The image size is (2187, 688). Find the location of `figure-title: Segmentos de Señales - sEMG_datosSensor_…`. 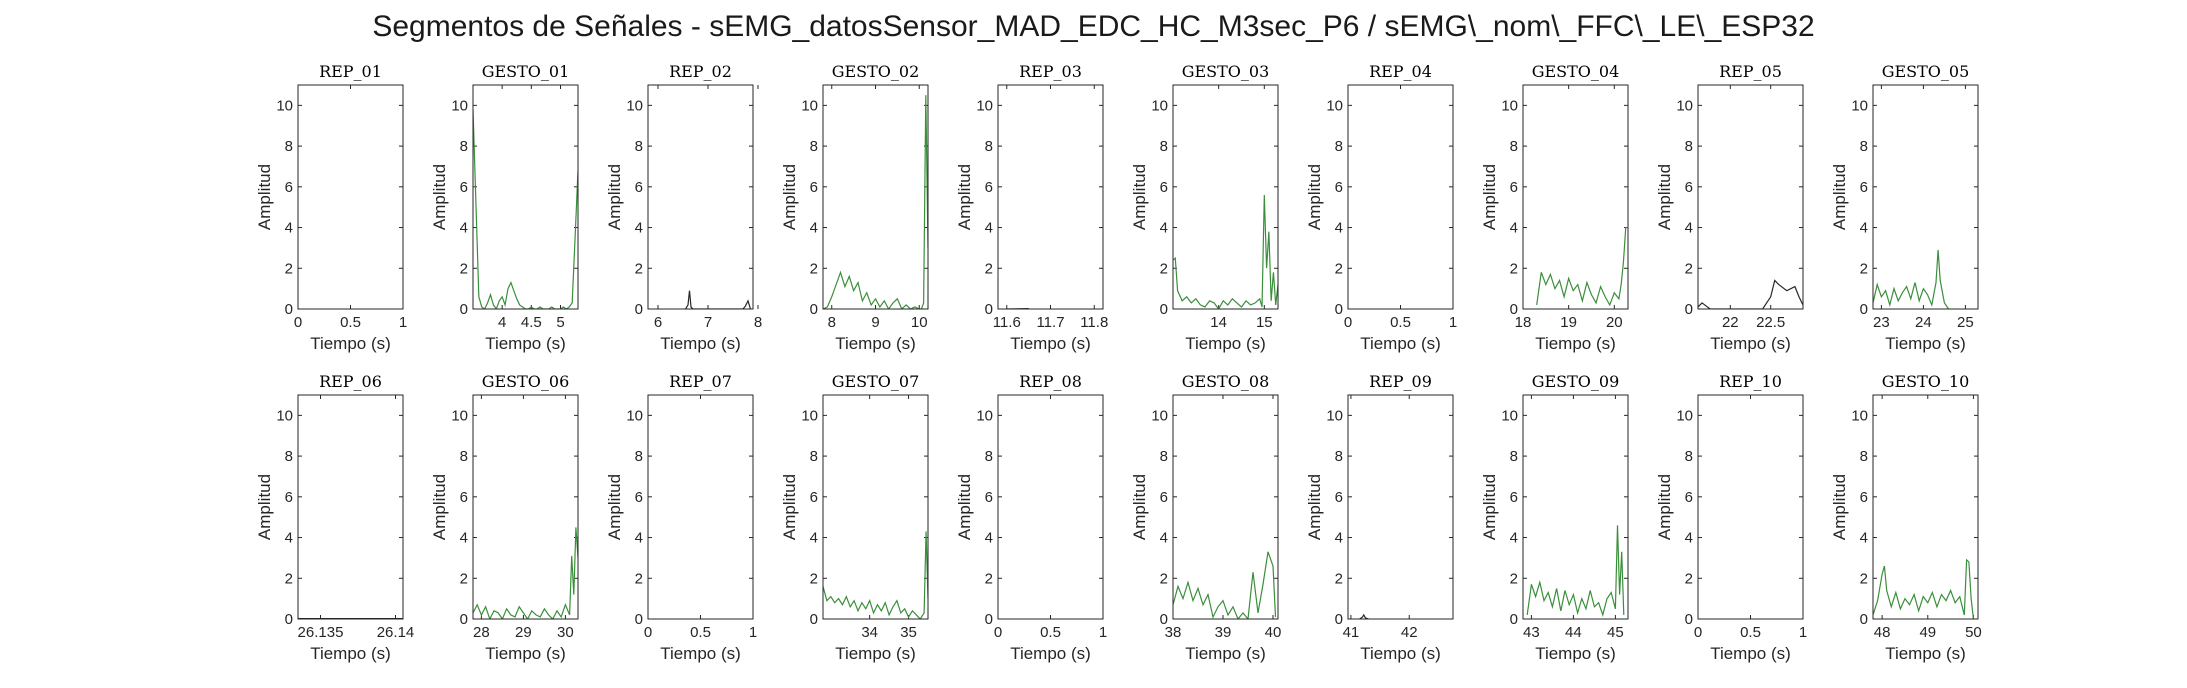

figure-title: Segmentos de Señales - sEMG_datosSensor_… is located at coordinates (1093, 26).